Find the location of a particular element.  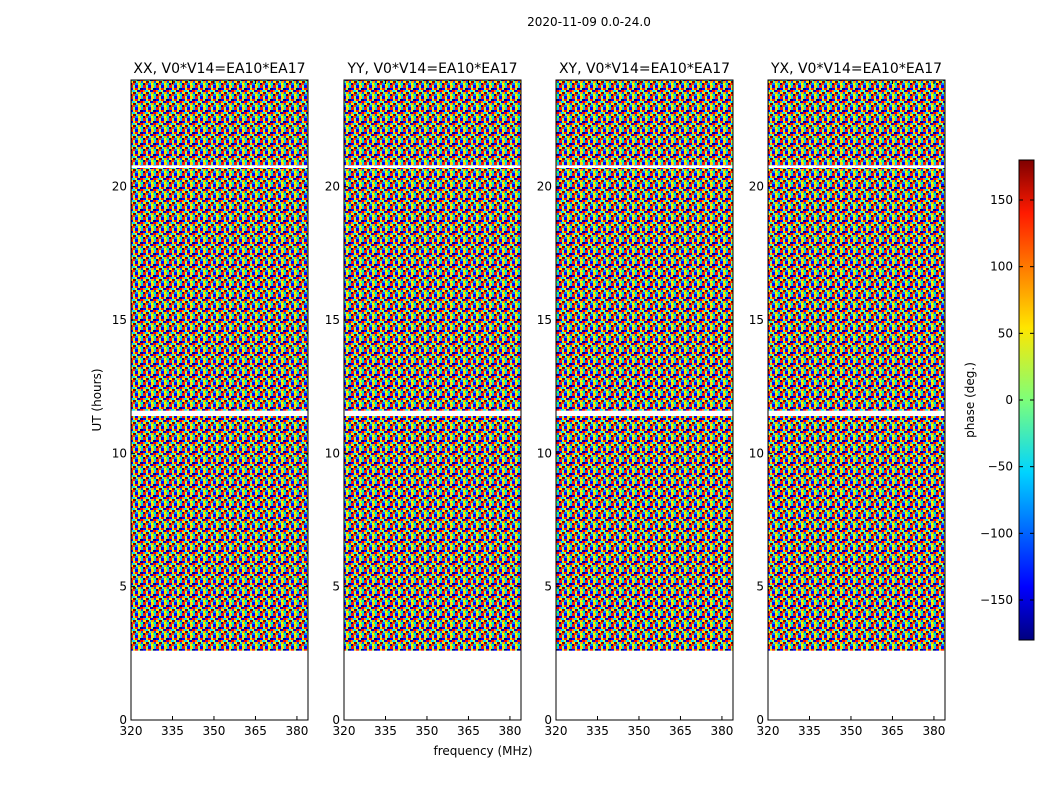

colorbar-label: phase (deg.) is located at coordinates (970, 400).